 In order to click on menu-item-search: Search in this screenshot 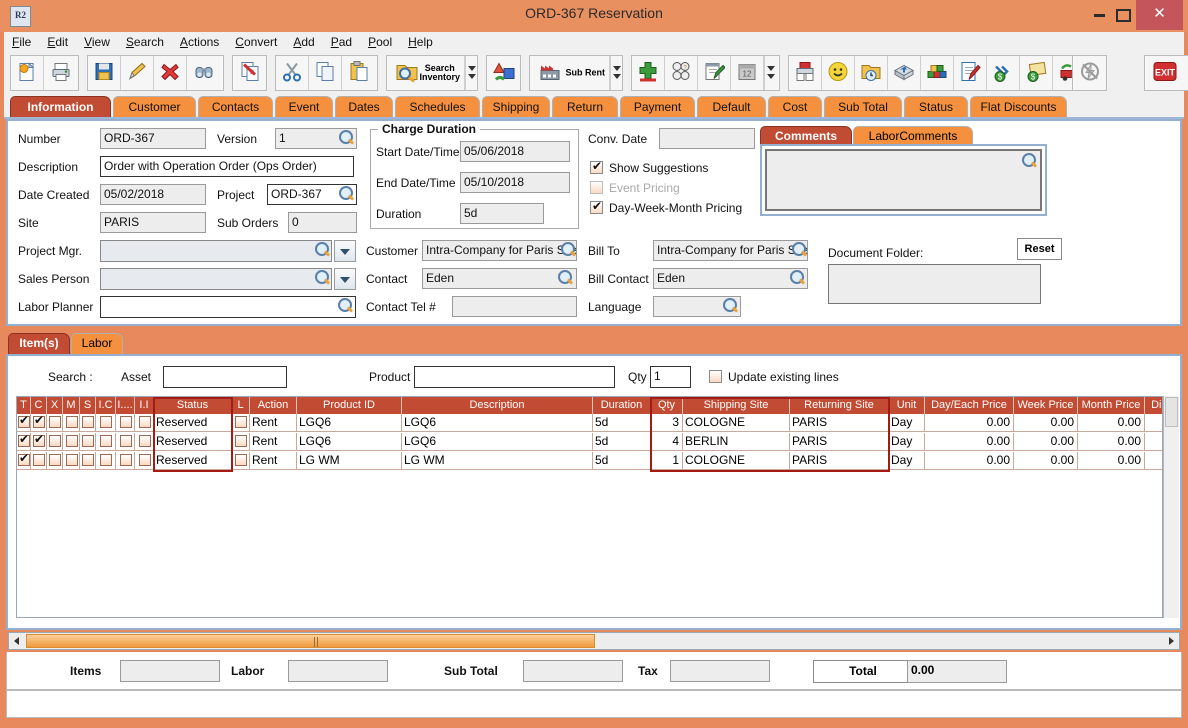, I will do `click(144, 42)`.